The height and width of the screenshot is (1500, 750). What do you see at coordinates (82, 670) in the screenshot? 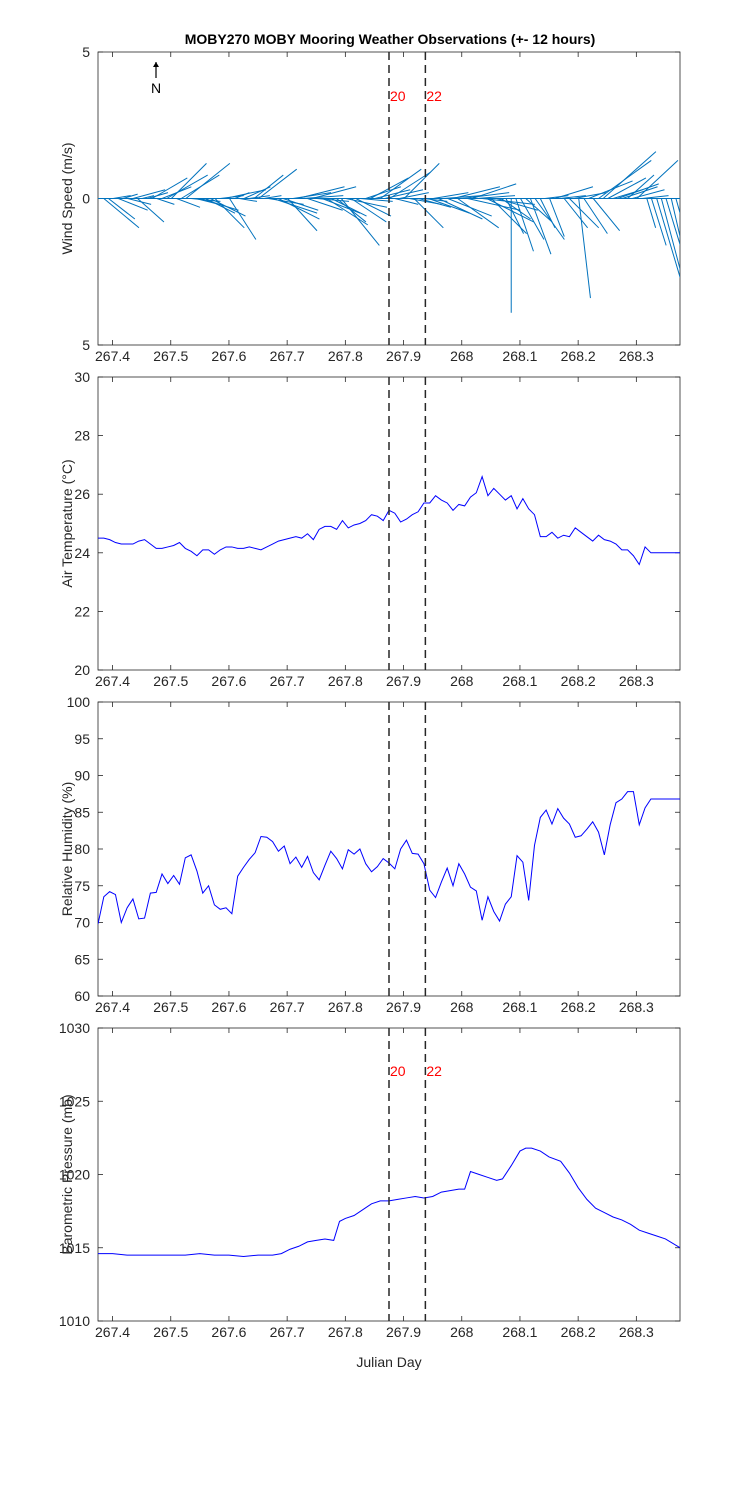
I see `y-tick-label: 20` at bounding box center [82, 670].